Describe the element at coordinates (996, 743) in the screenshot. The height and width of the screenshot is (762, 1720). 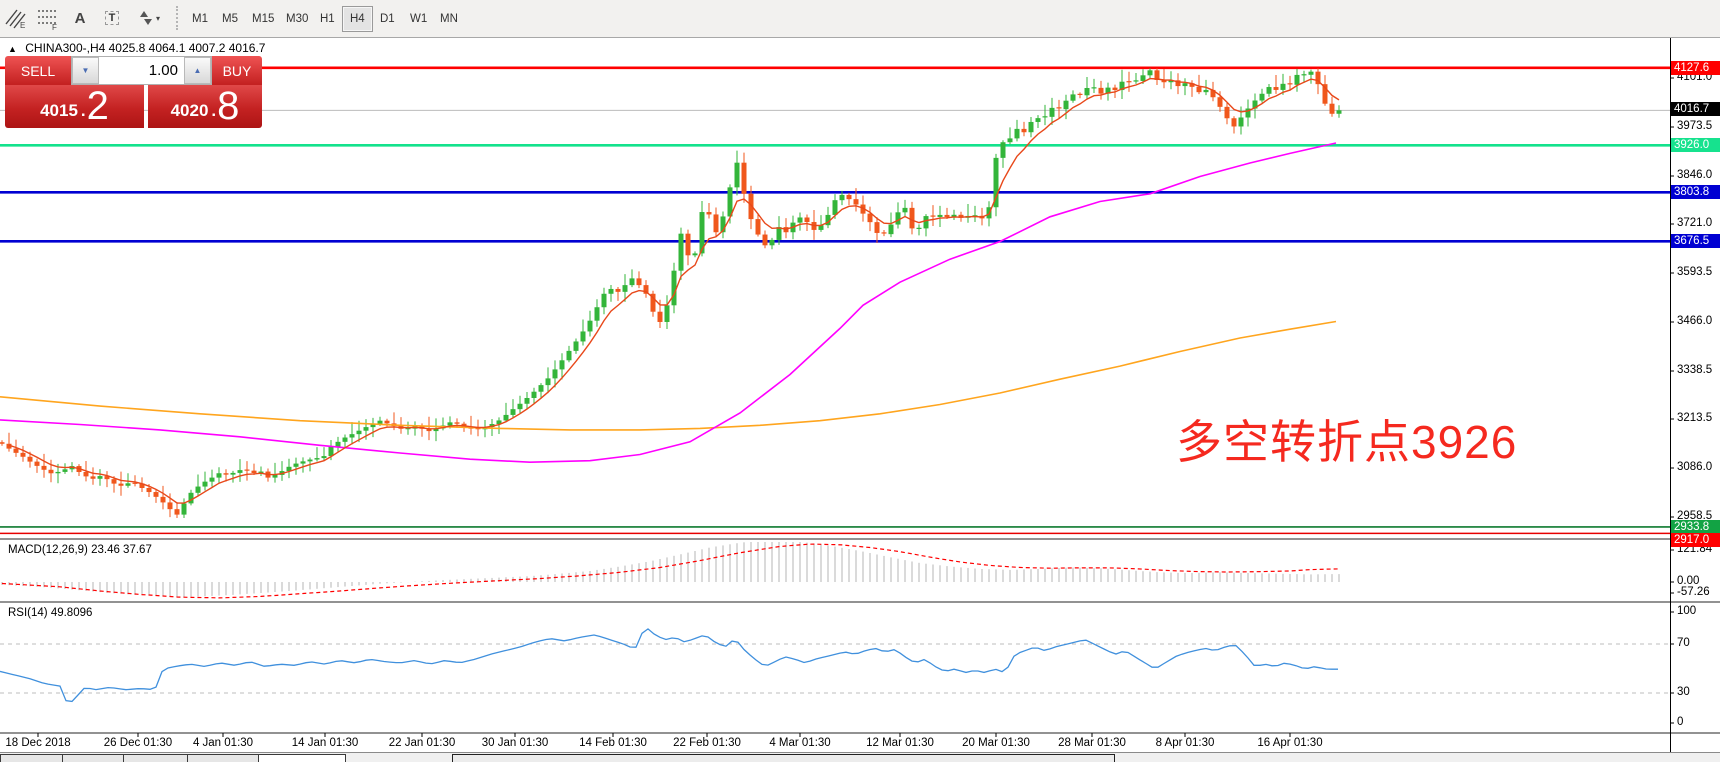
I see `date-tick-label: 20 Mar 01:30` at that location.